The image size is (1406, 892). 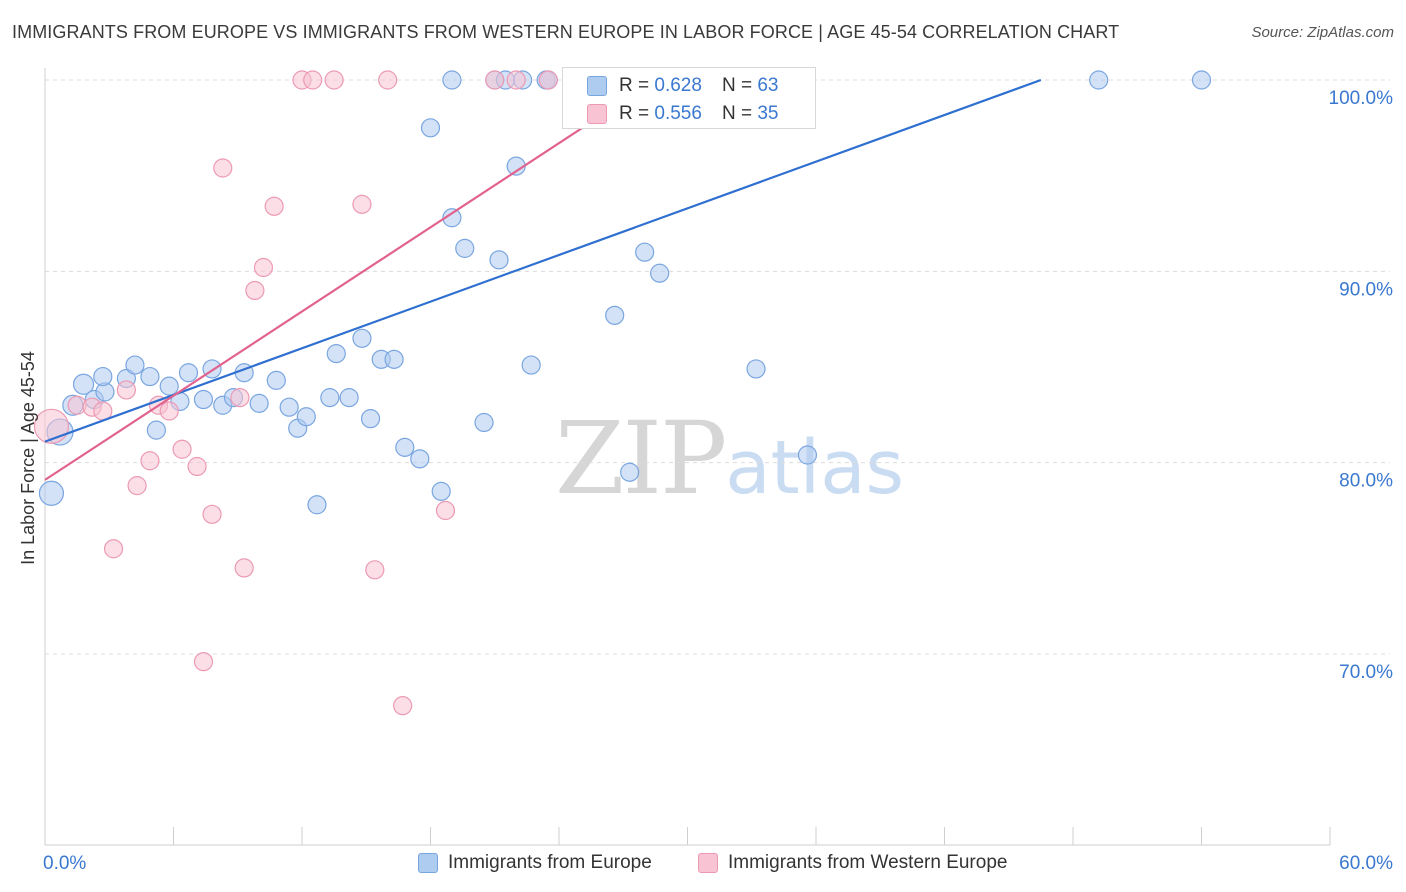 What do you see at coordinates (64, 863) in the screenshot?
I see `x-tick-label: 0.0%` at bounding box center [64, 863].